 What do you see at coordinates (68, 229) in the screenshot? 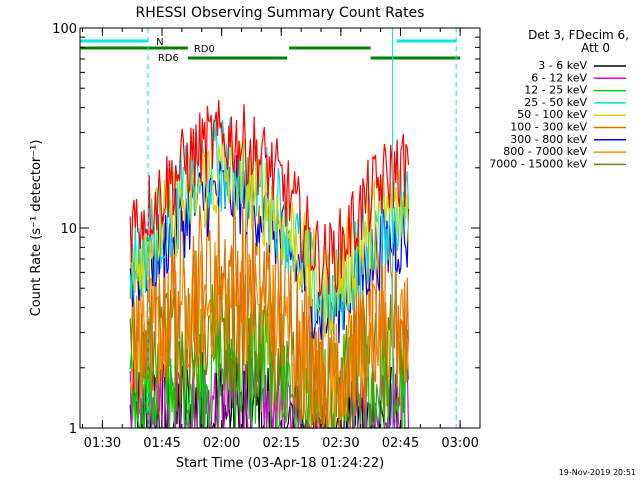
I see `y-tick-label: 10` at bounding box center [68, 229].